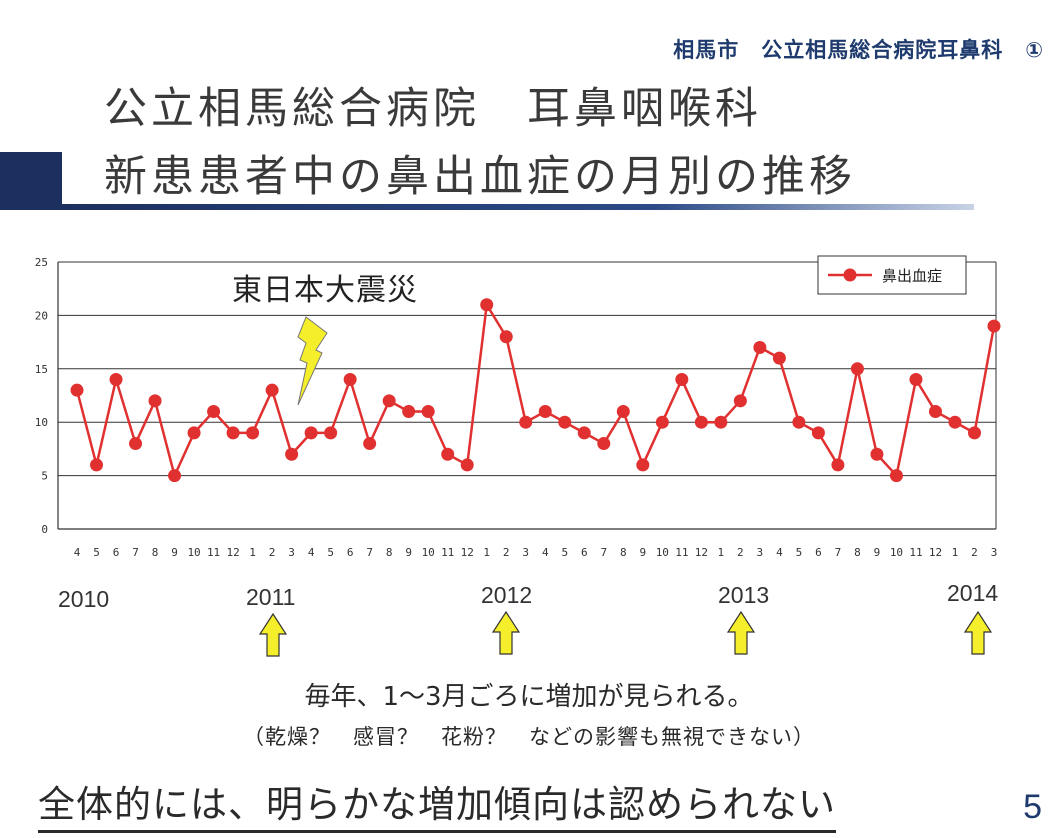 The height and width of the screenshot is (838, 1058). I want to click on year-label-2010: 2010, so click(84, 599).